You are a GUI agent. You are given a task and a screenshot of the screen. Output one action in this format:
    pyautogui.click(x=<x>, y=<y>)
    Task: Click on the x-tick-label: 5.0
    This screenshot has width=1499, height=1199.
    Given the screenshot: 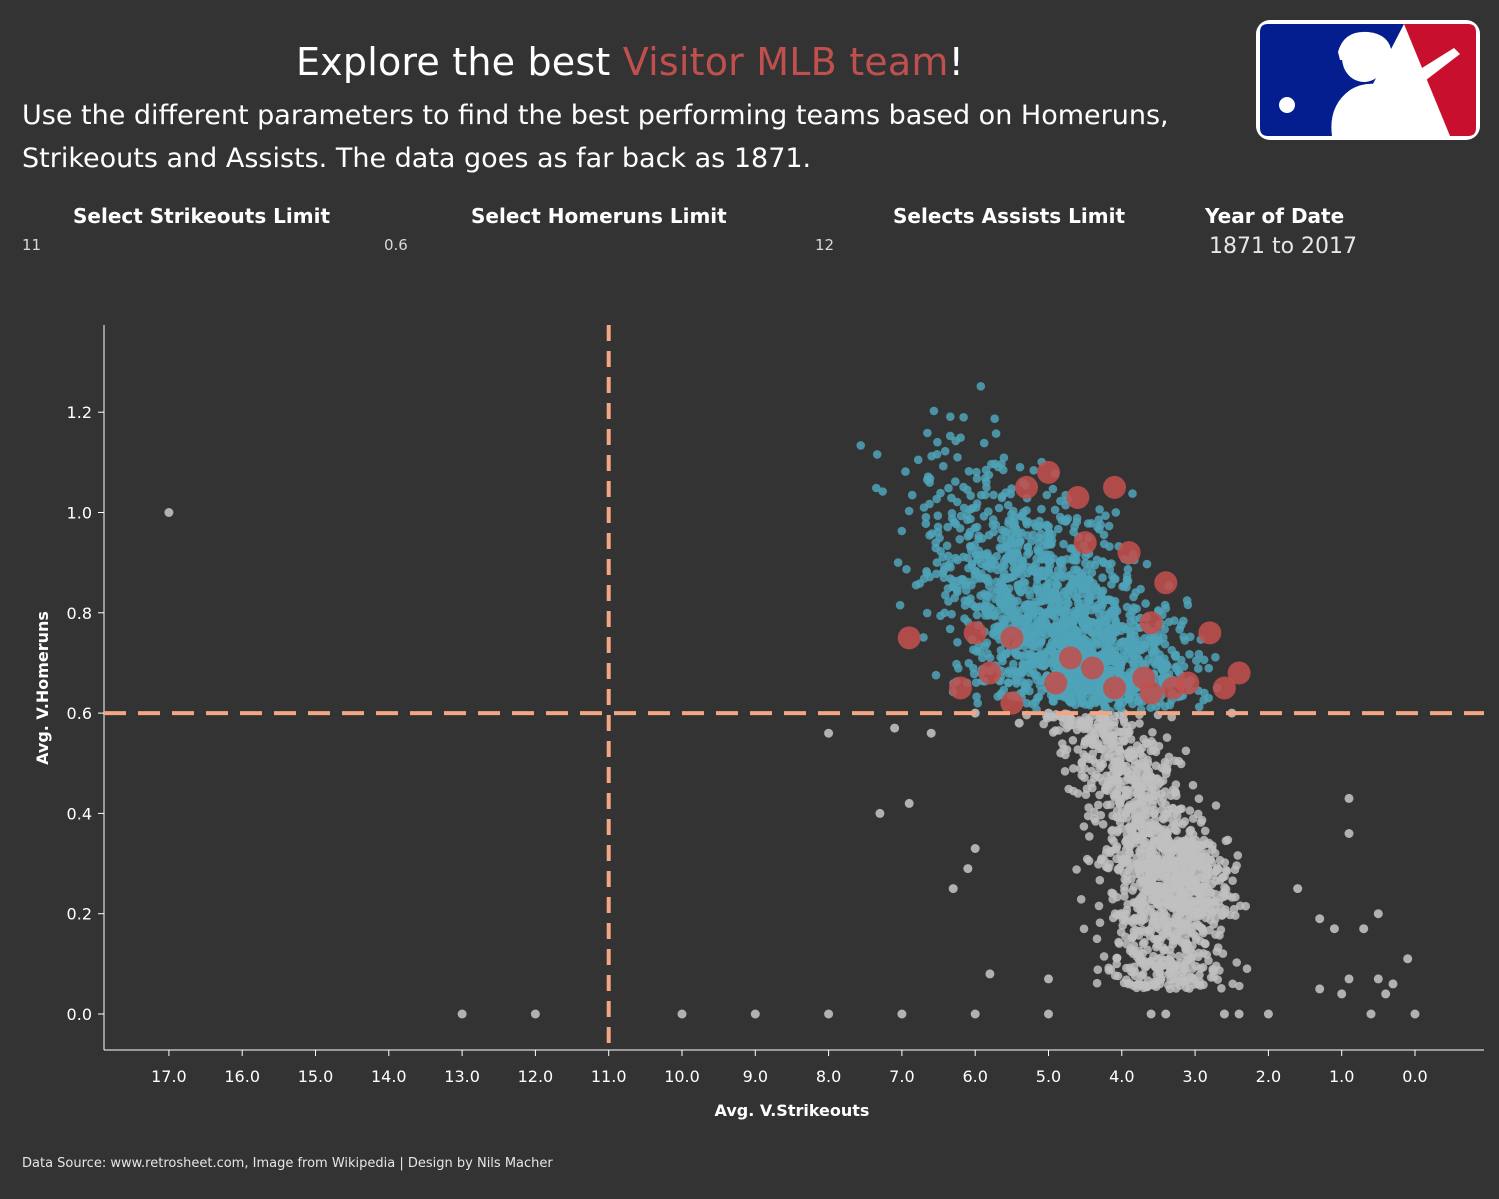 What is the action you would take?
    pyautogui.click(x=1048, y=1076)
    